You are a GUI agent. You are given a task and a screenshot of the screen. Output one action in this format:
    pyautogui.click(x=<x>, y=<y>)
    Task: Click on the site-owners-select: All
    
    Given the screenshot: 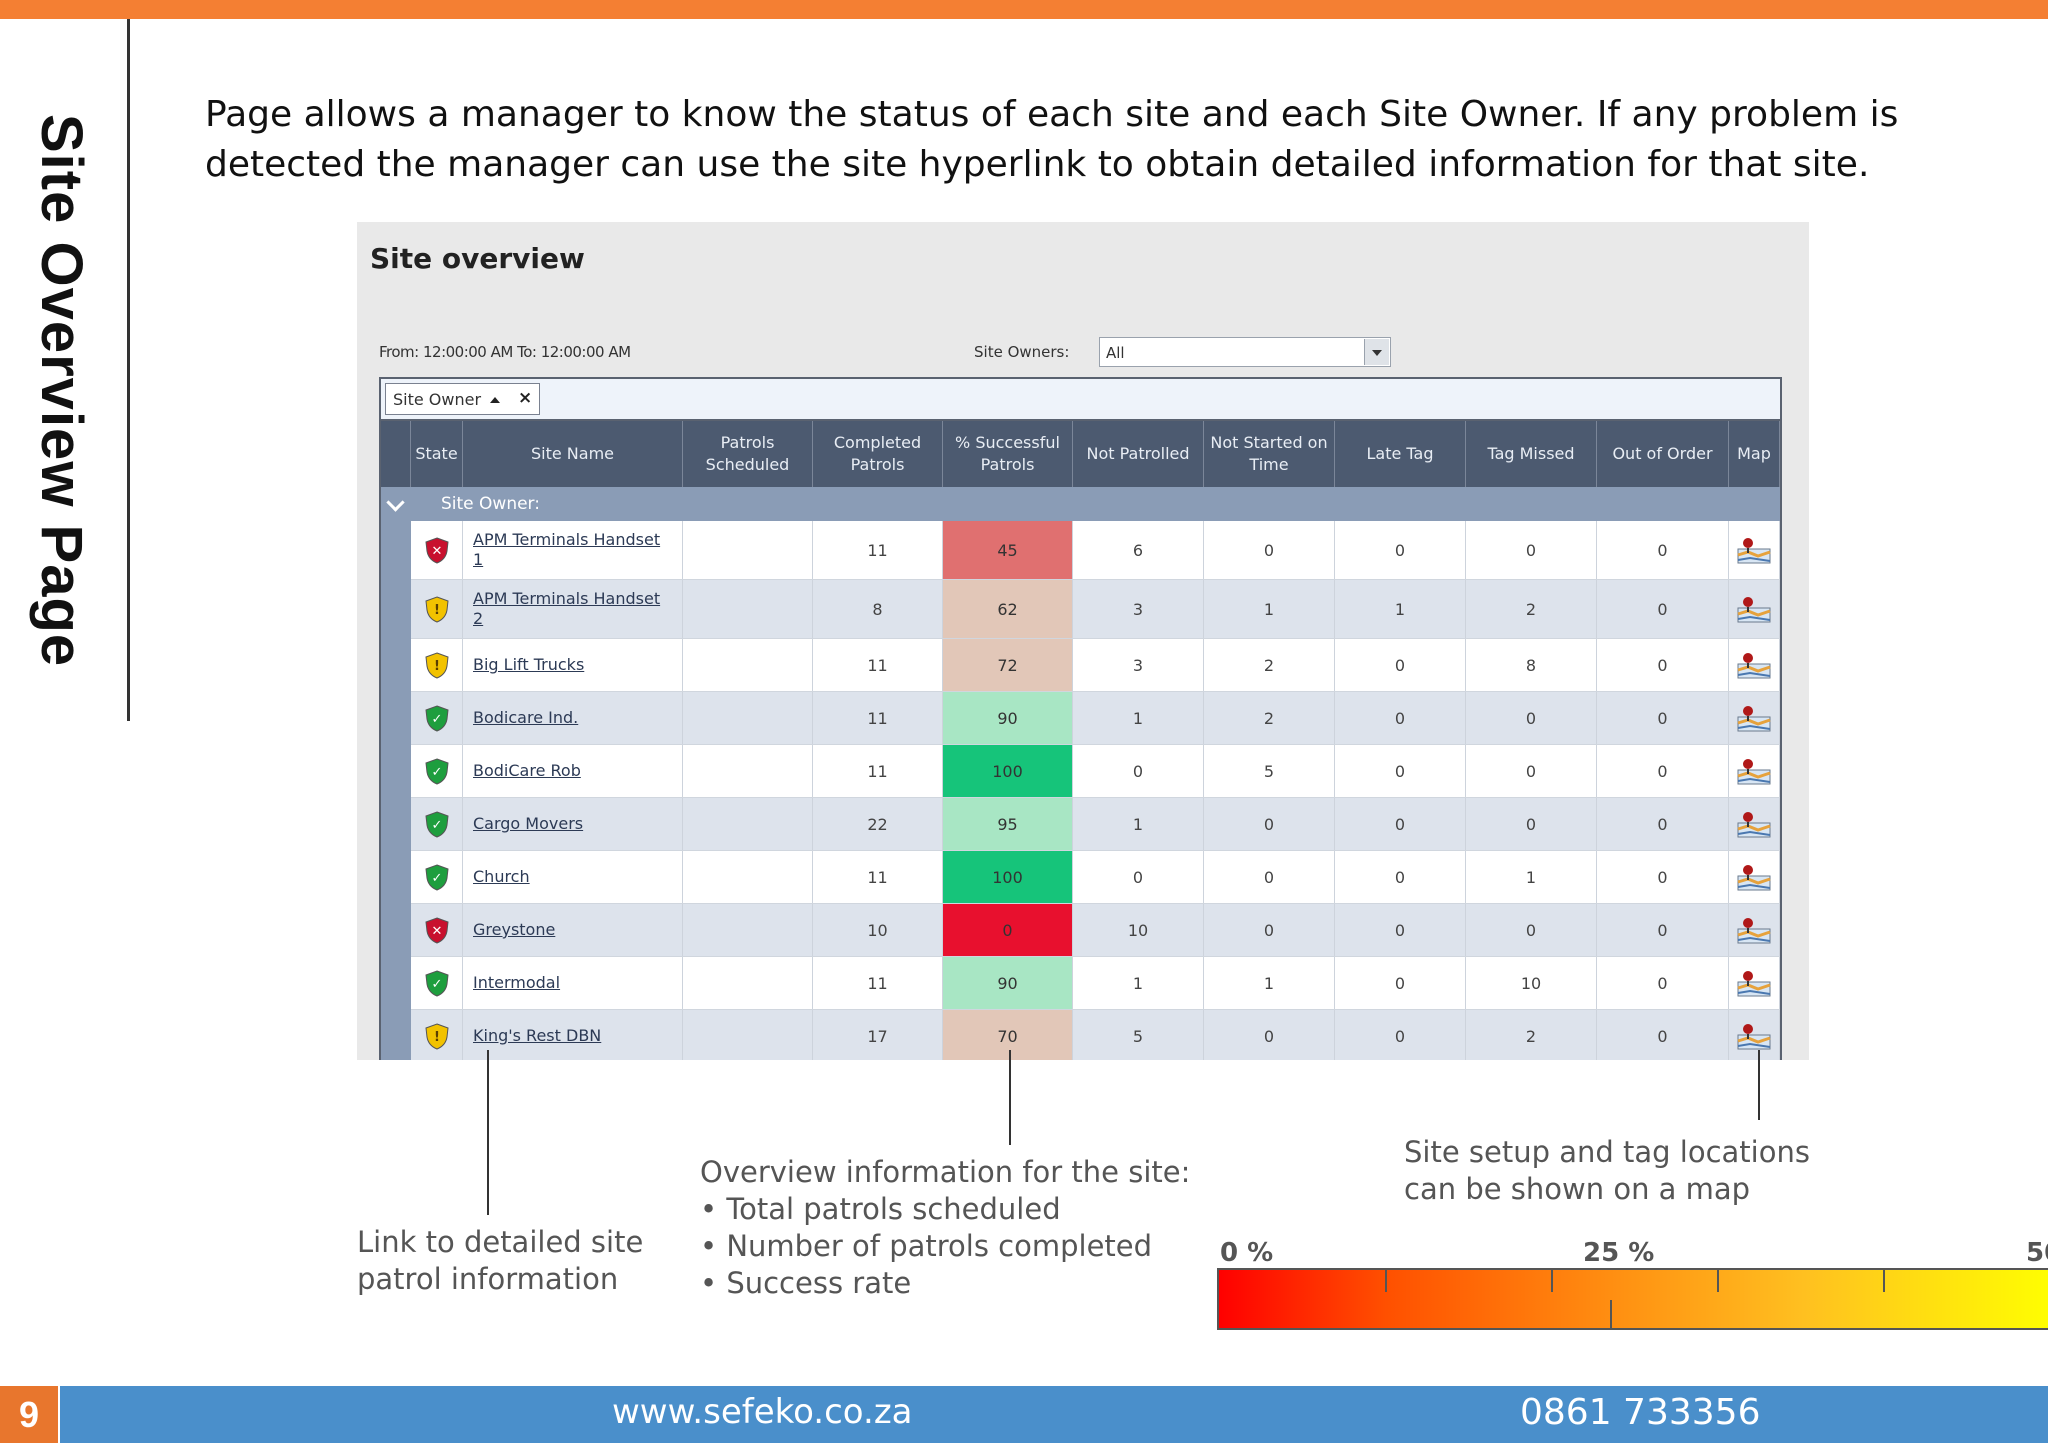 What is the action you would take?
    pyautogui.click(x=1245, y=352)
    